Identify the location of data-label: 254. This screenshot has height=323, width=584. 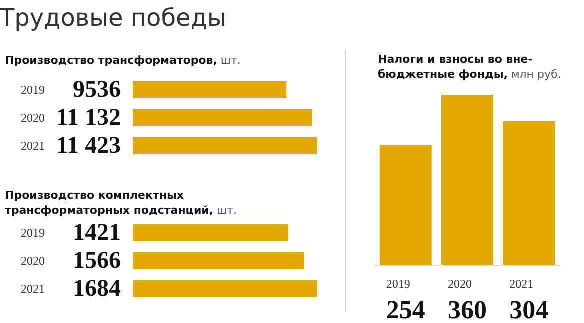
(406, 309).